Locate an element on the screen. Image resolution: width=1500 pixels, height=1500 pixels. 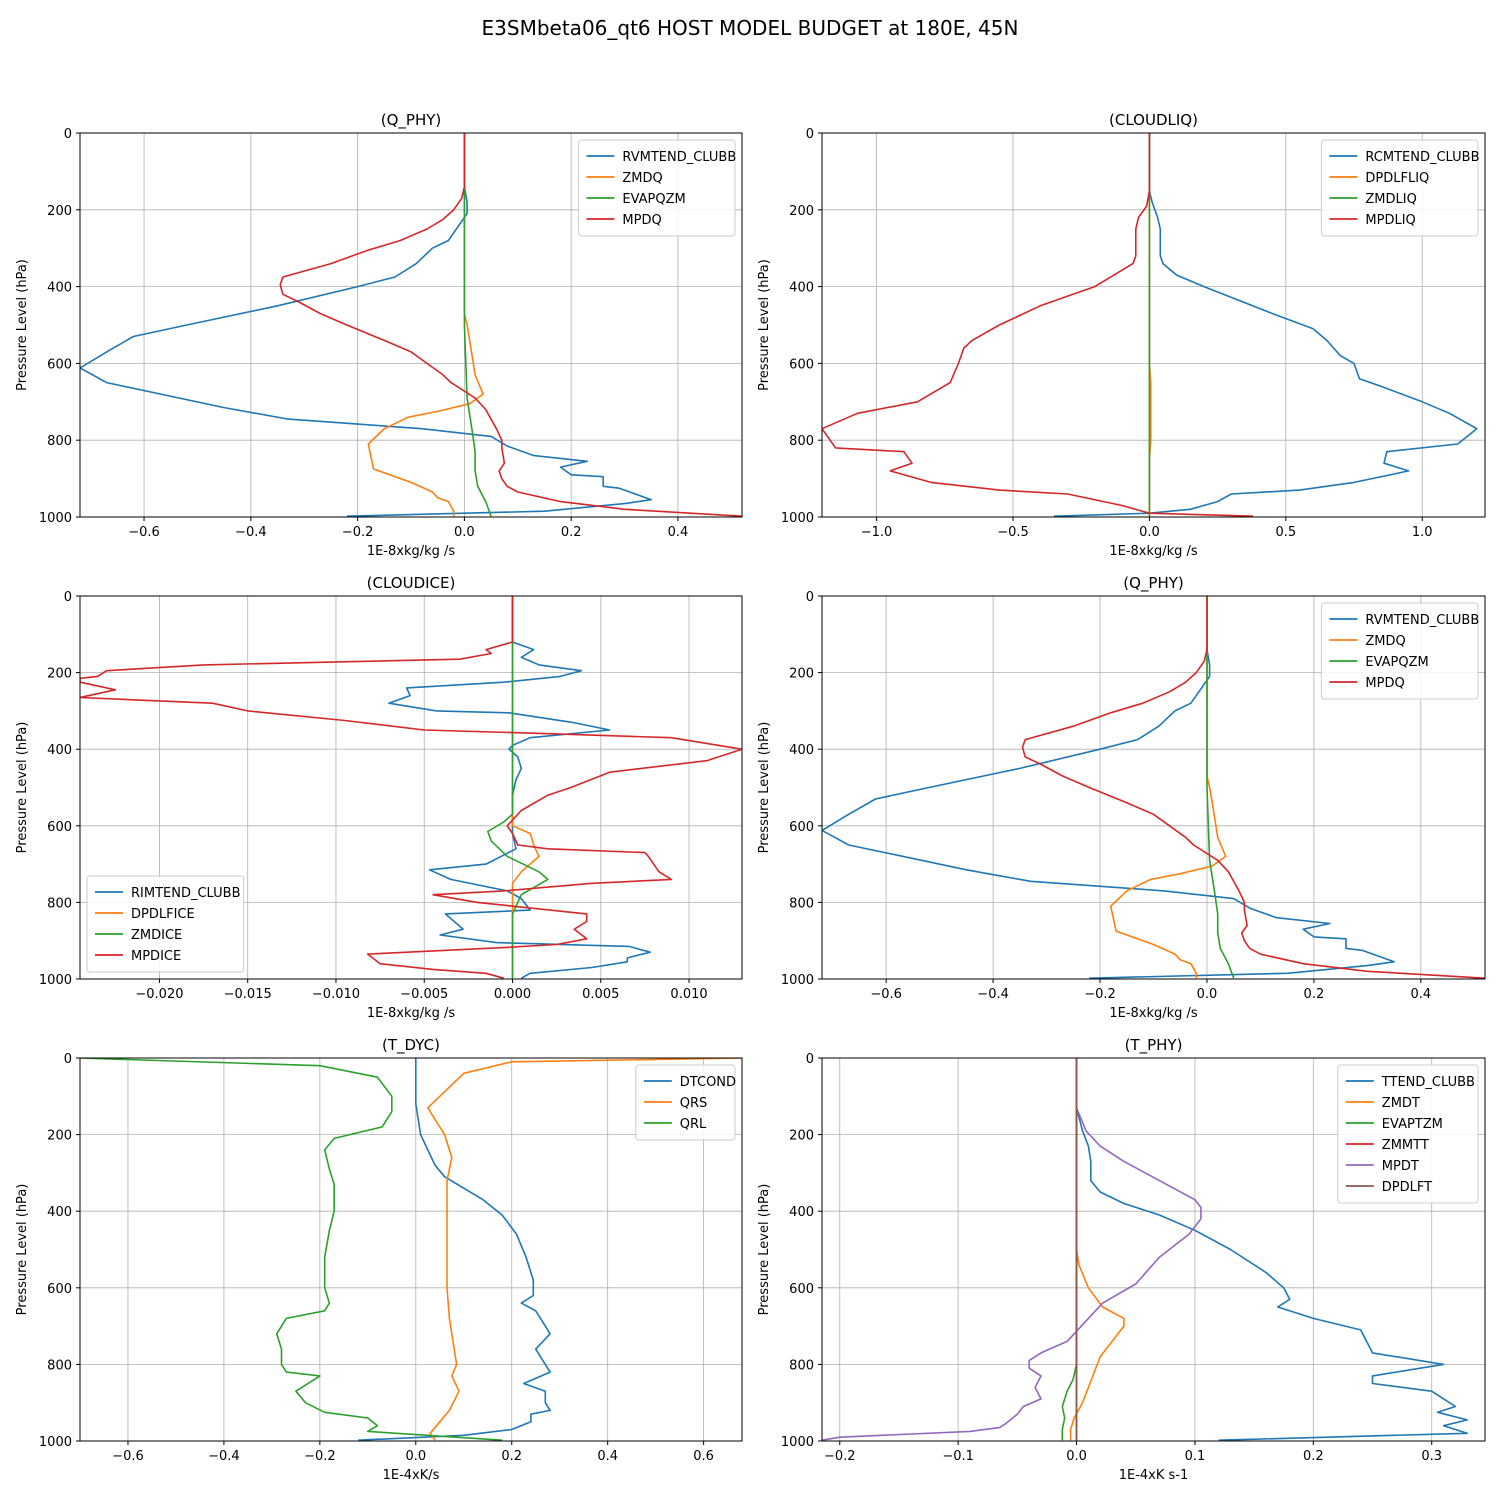
series-line-ttend-clubb is located at coordinates (1271, 1249).